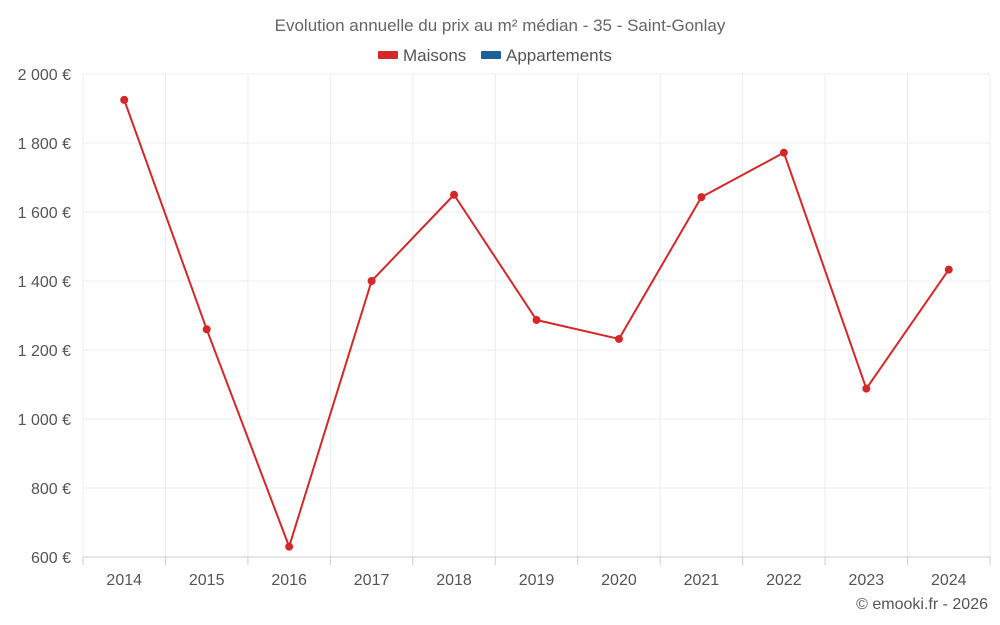 This screenshot has width=1000, height=625. I want to click on legend-swatch-appartements, so click(491, 55).